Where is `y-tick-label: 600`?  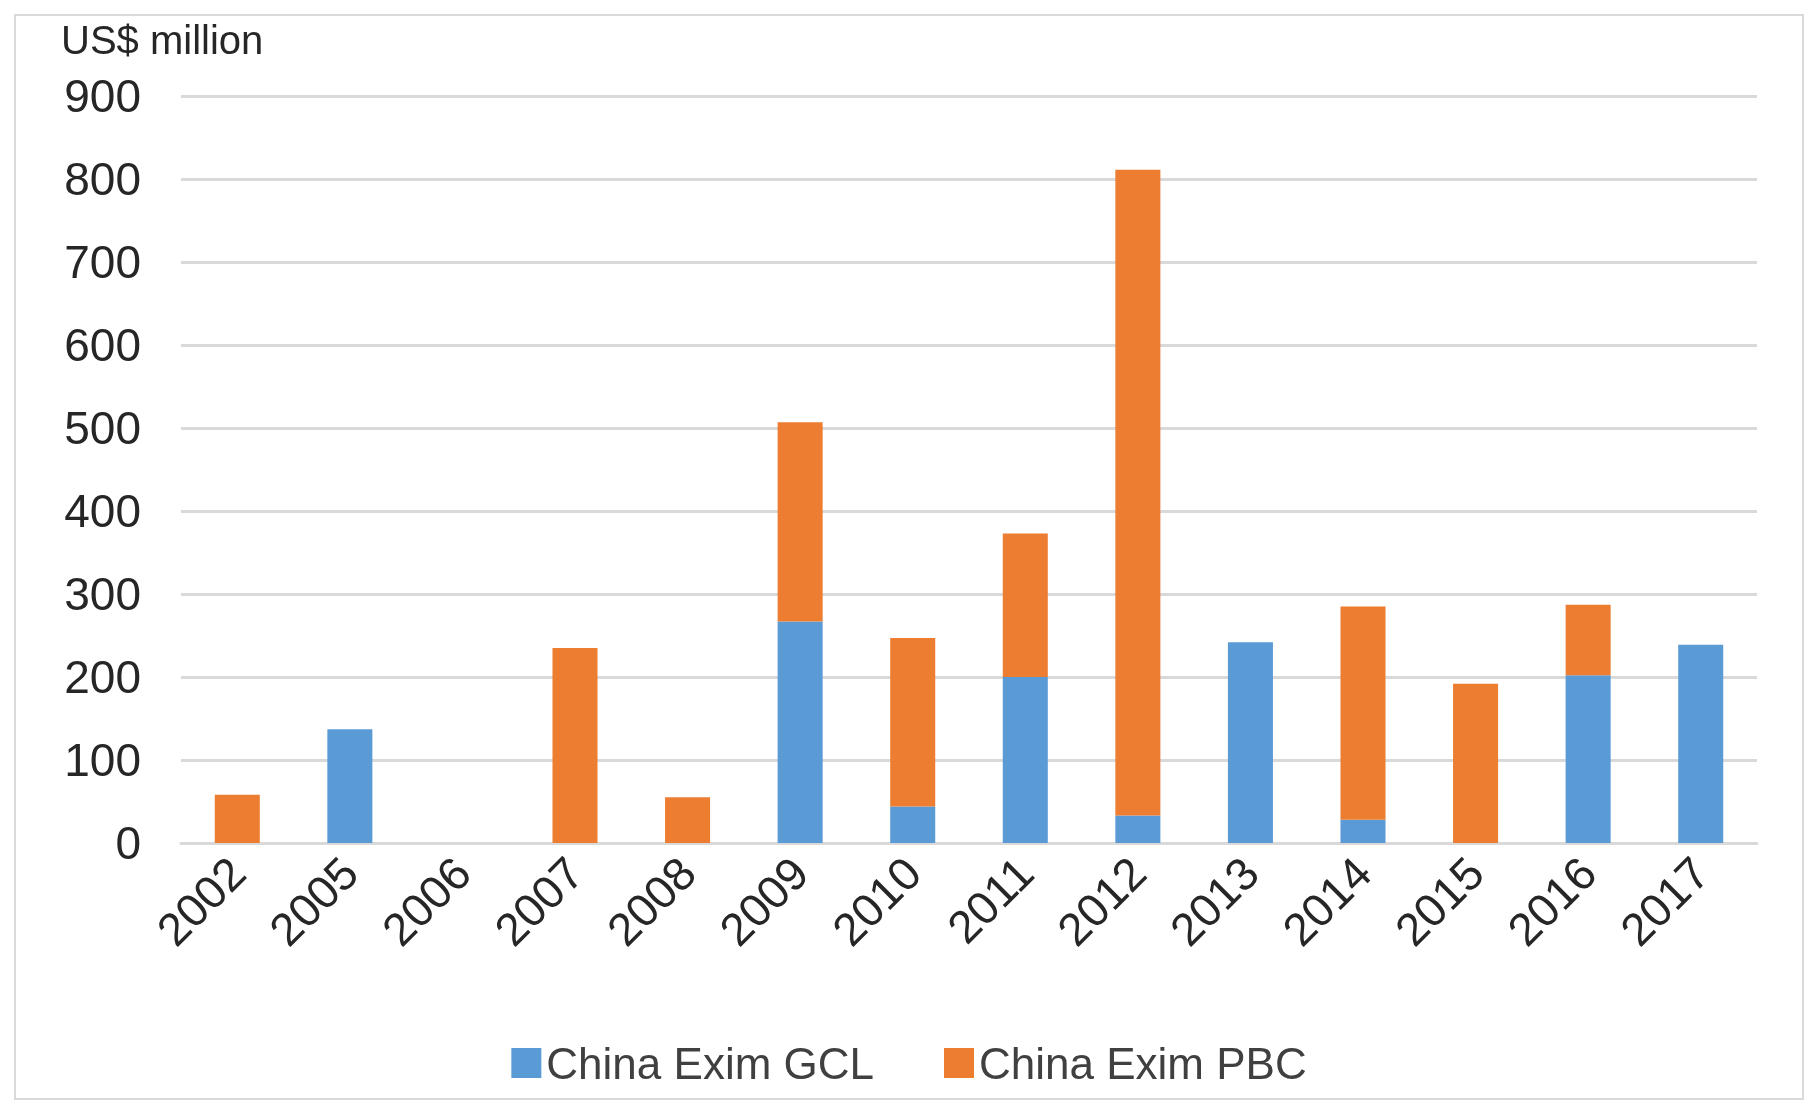
y-tick-label: 600 is located at coordinates (102, 345).